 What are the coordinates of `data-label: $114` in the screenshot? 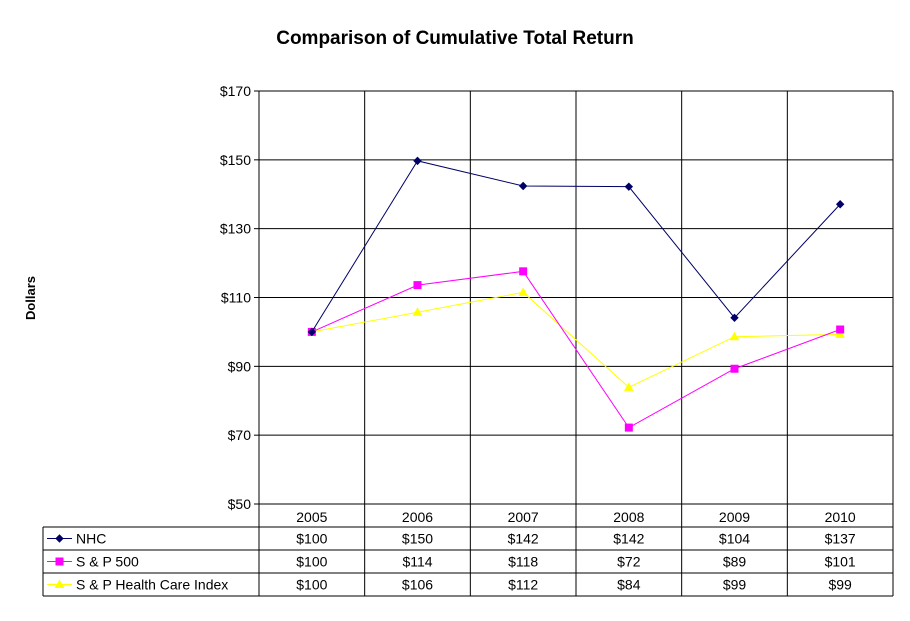 It's located at (417, 562).